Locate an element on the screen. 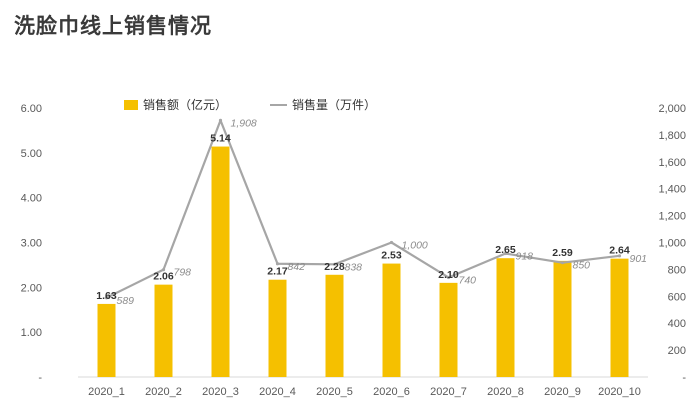 Image resolution: width=700 pixels, height=409 pixels. legend-bar-swatch is located at coordinates (131, 105).